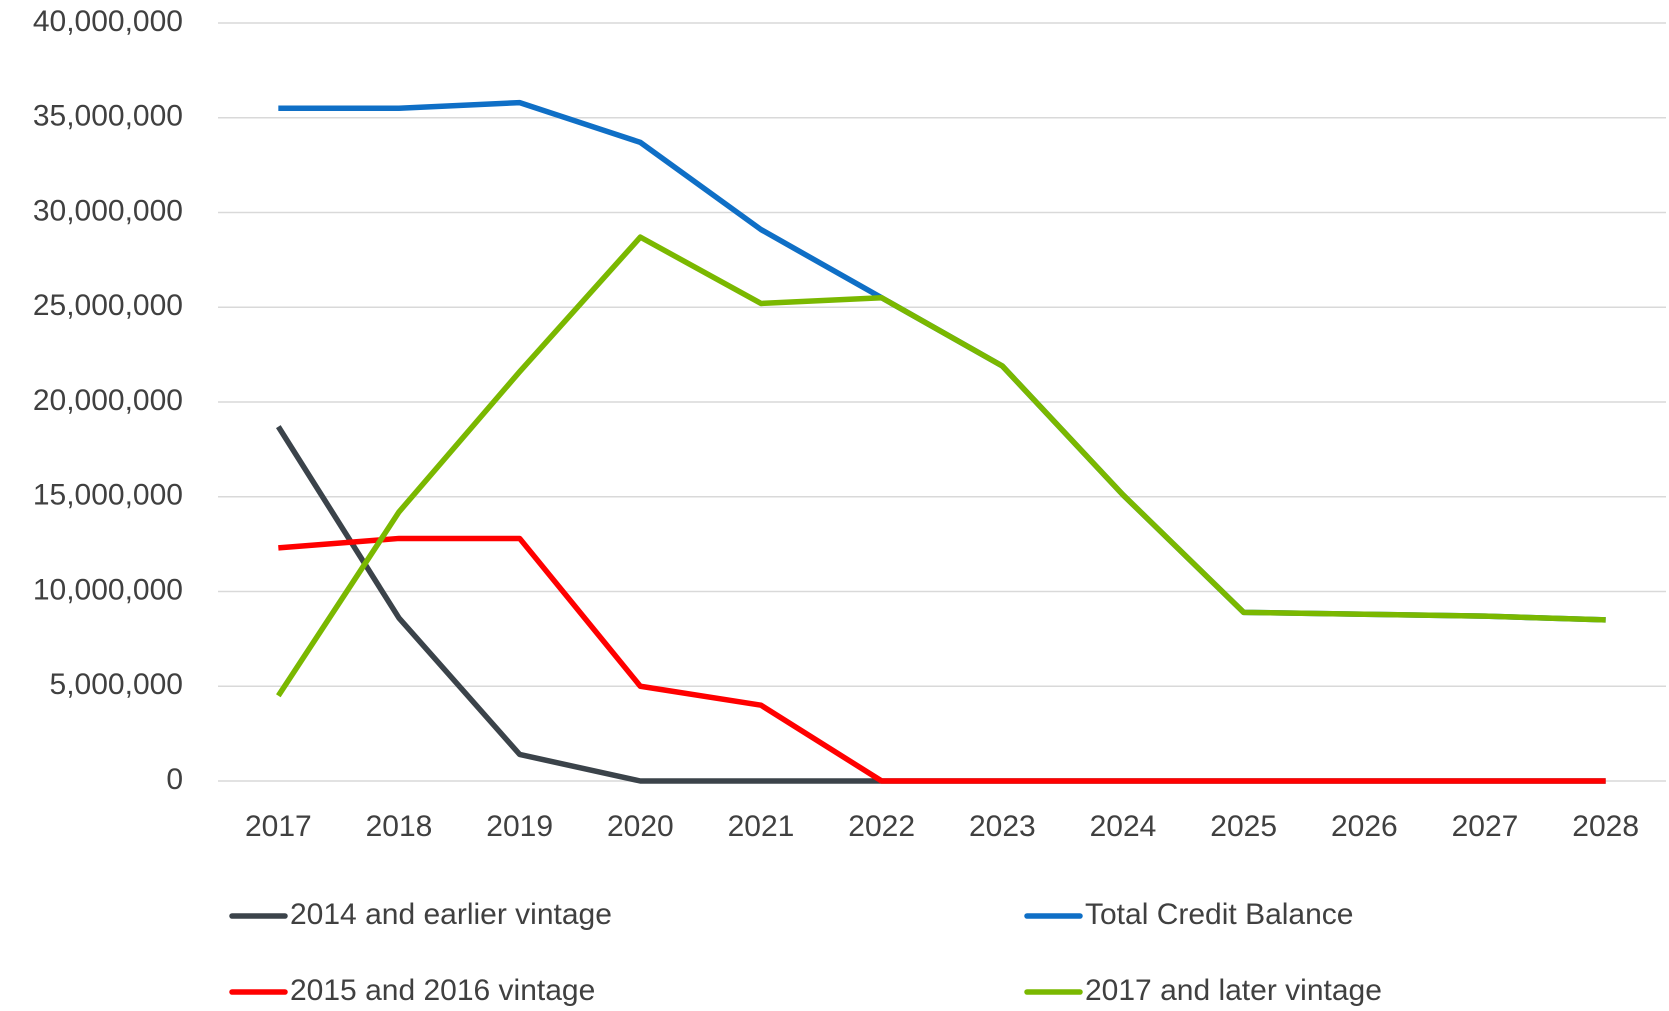  What do you see at coordinates (1123, 826) in the screenshot?
I see `x-tick-label: 2024` at bounding box center [1123, 826].